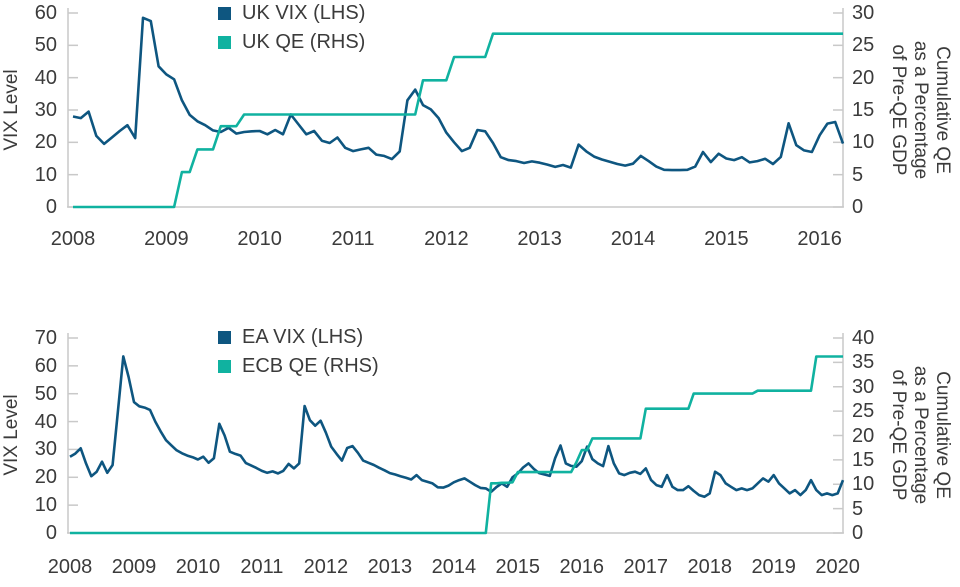 Image resolution: width=960 pixels, height=587 pixels. Describe the element at coordinates (224, 366) in the screenshot. I see `ecb-qe-swatch-icon` at that location.